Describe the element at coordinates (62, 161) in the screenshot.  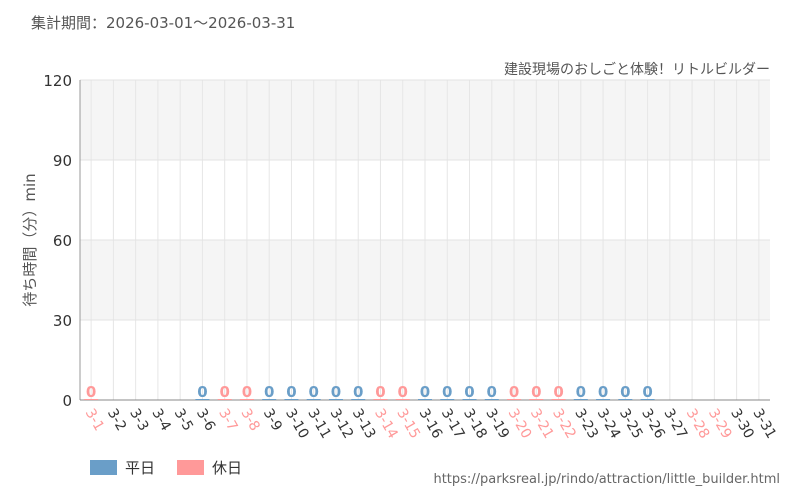
I see `y-tick-label: 90` at that location.